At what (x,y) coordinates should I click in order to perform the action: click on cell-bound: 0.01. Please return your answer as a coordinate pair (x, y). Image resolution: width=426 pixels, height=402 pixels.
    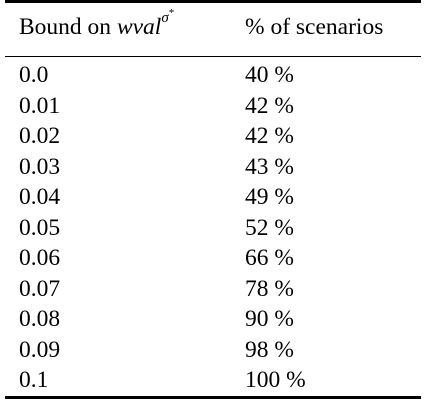
    Looking at the image, I should click on (40, 105).